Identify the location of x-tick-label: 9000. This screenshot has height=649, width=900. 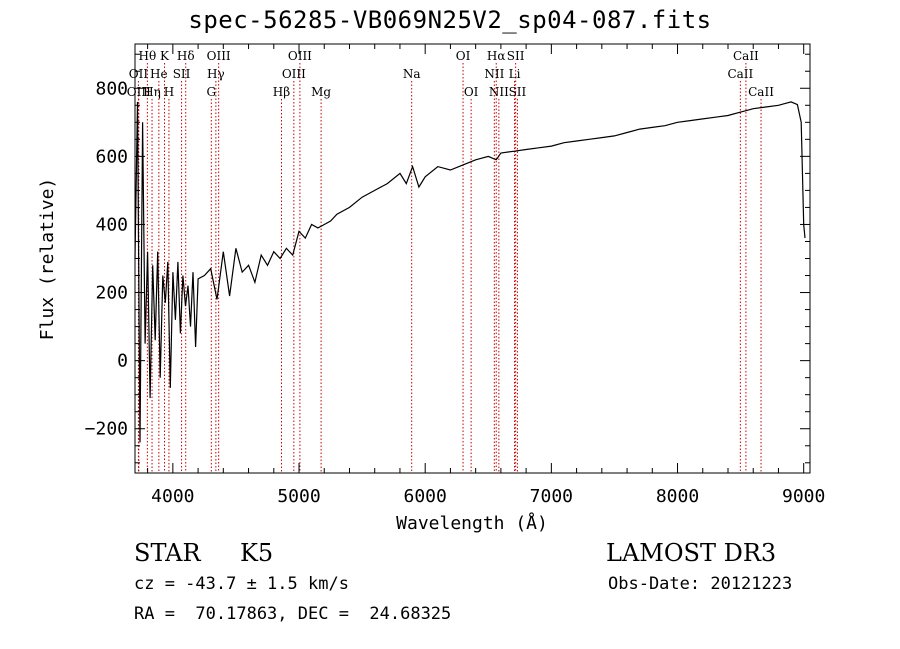
(803, 496).